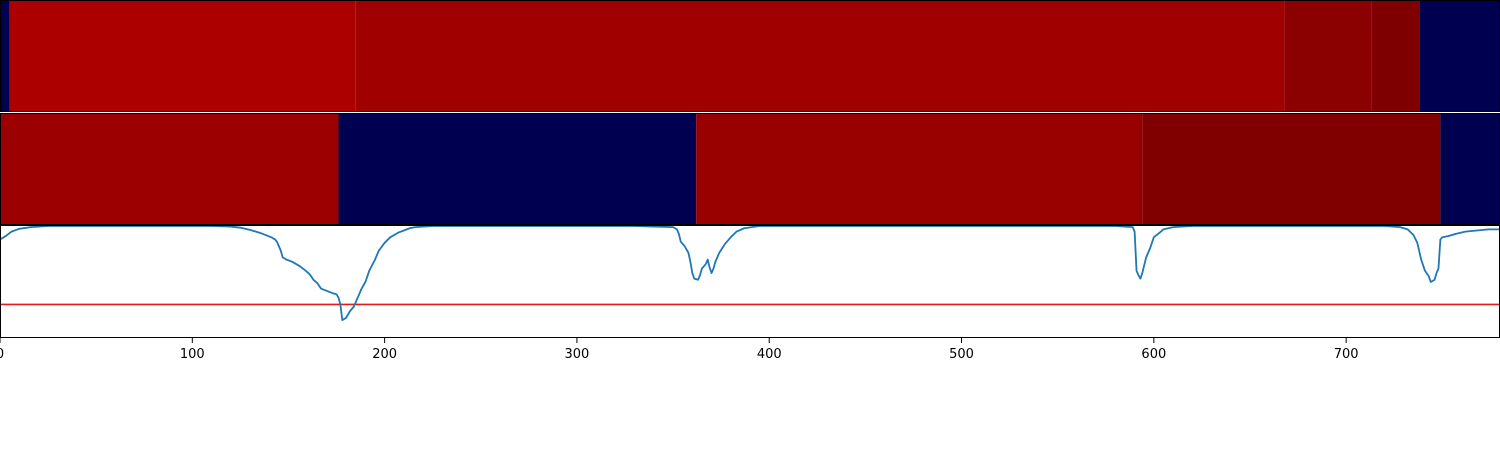  I want to click on x-tick-label-300: 300, so click(577, 354).